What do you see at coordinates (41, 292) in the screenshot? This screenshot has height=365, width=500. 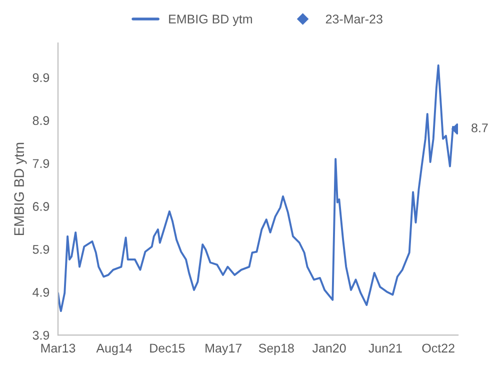 I see `y-tick-label: 4.9` at bounding box center [41, 292].